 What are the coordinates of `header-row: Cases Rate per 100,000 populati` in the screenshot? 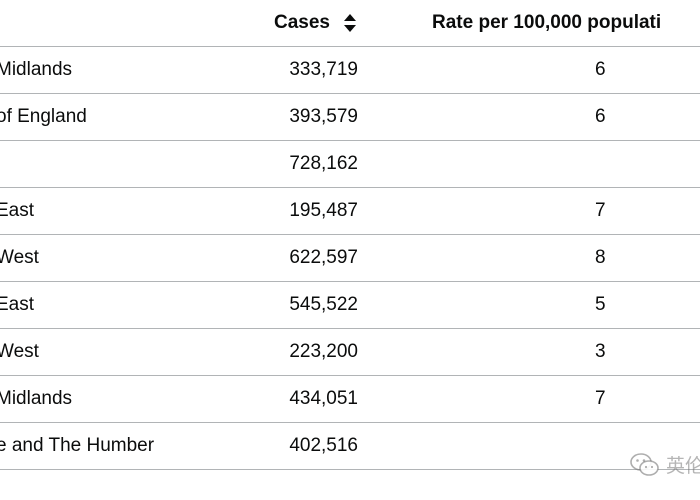 It's located at (350, 23).